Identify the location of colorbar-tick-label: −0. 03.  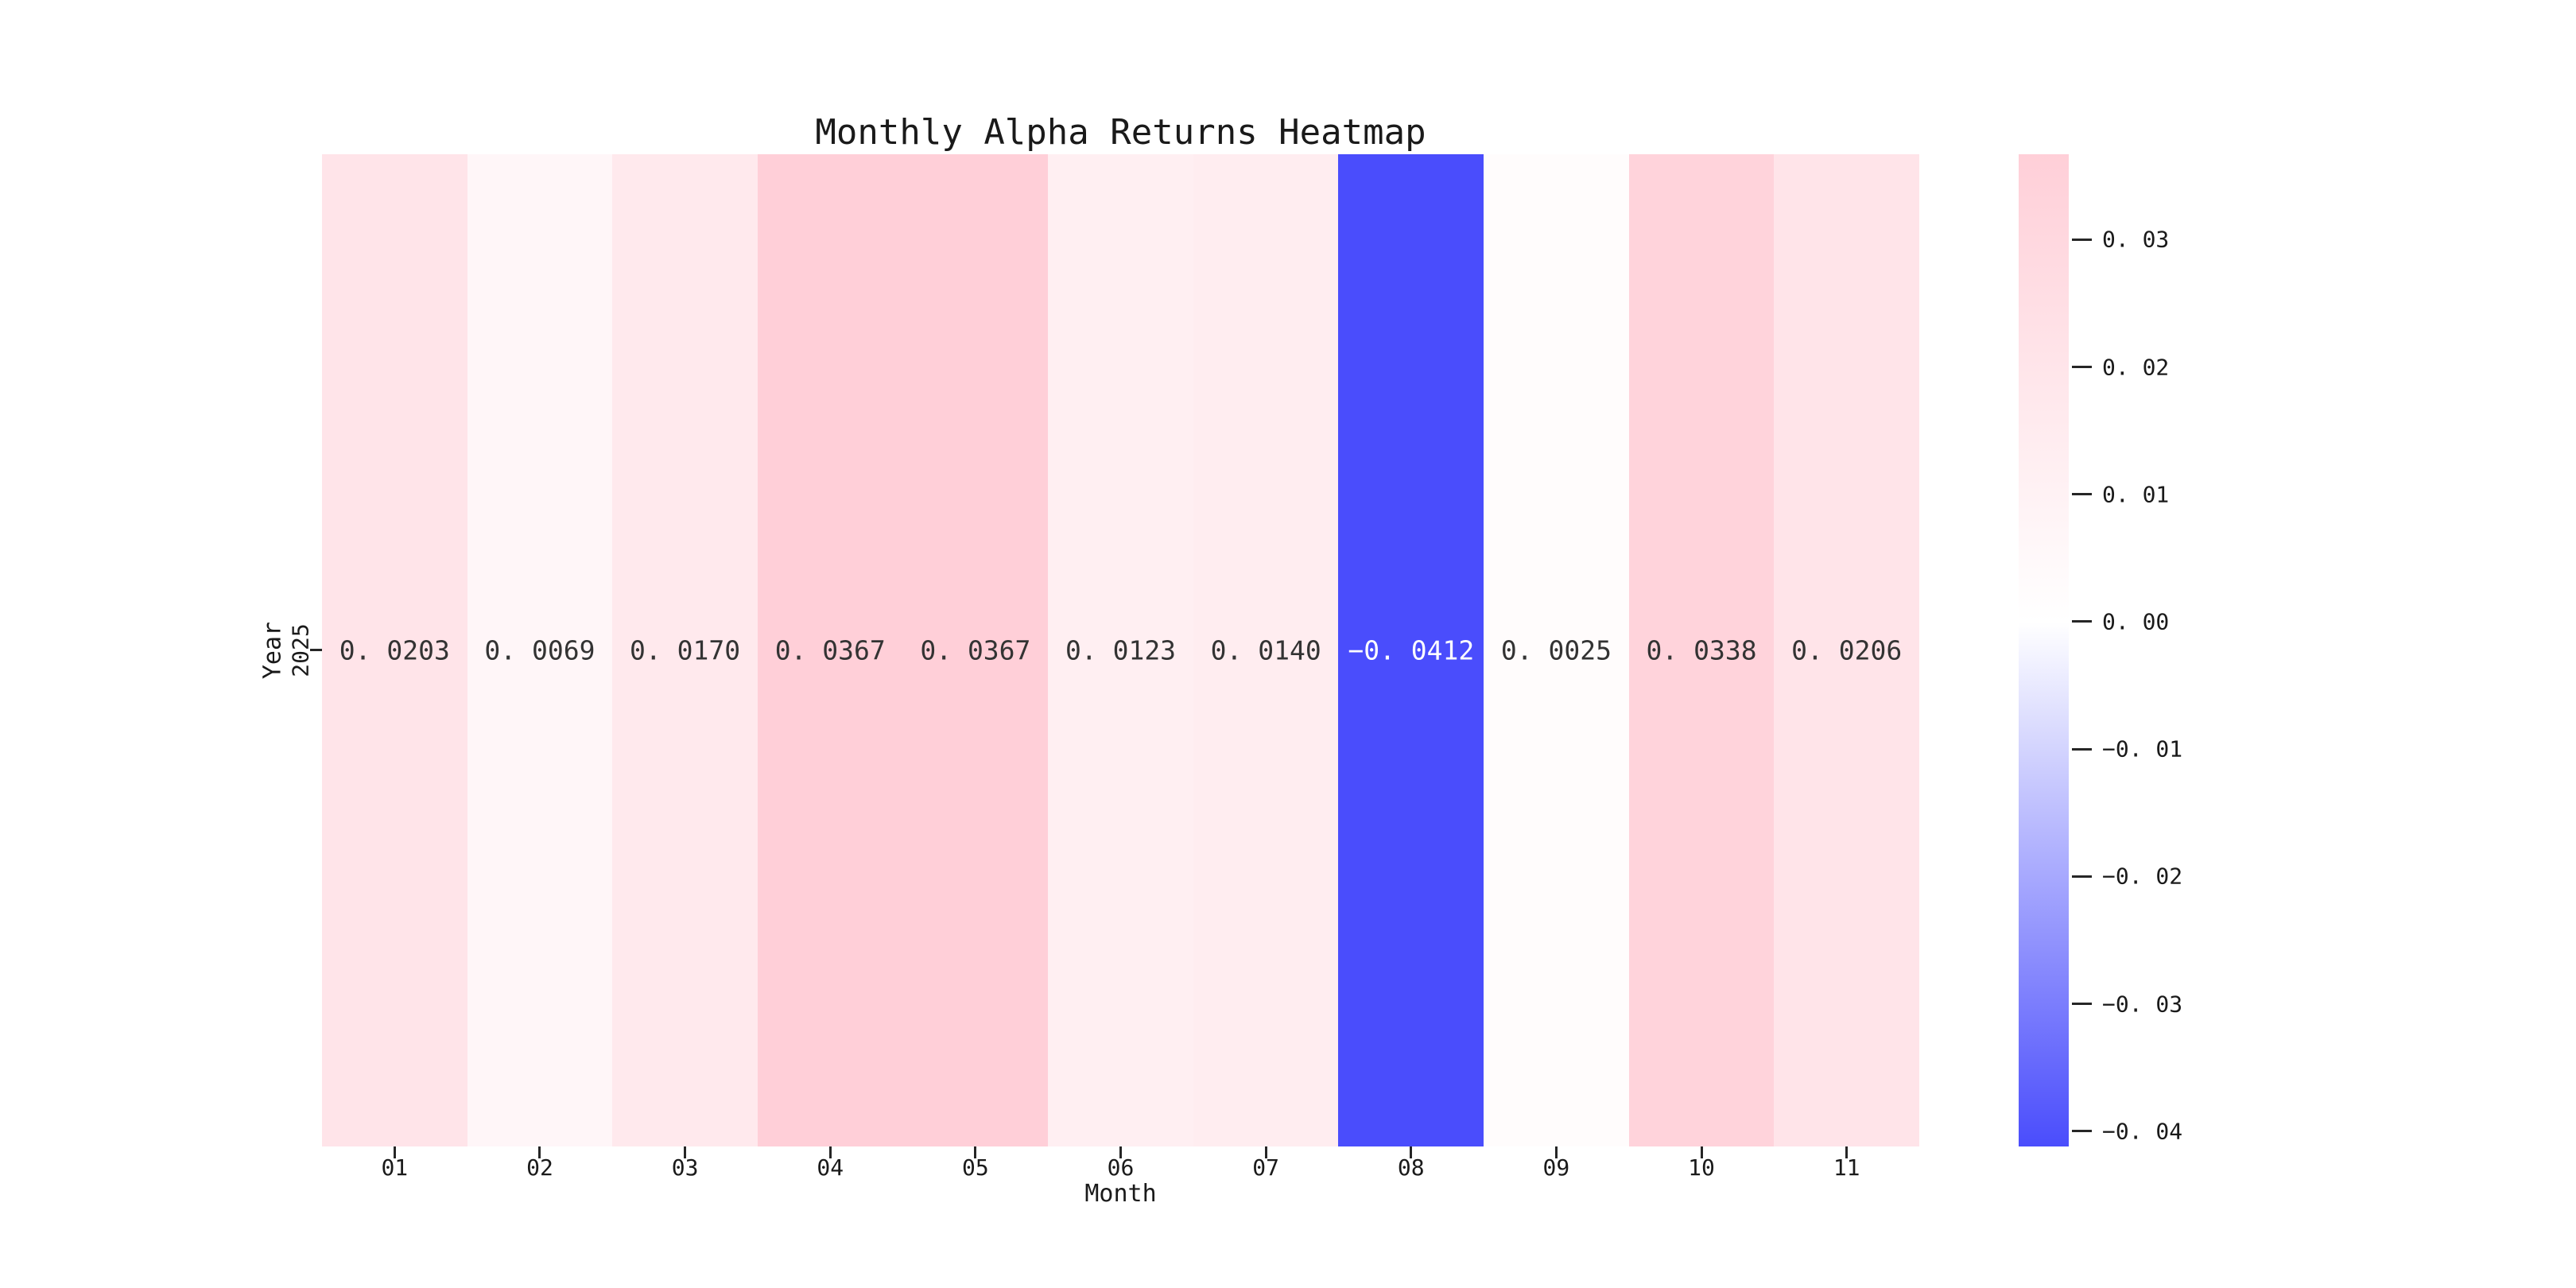
(2142, 1004).